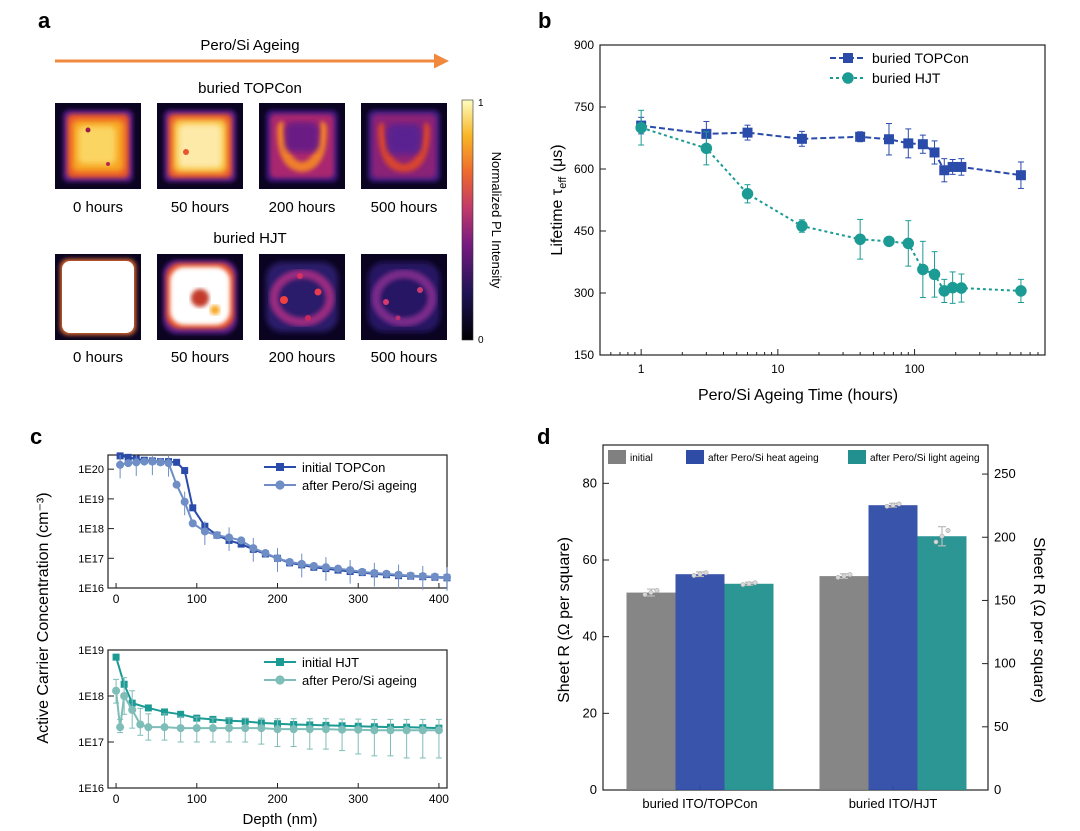 This screenshot has width=1080, height=831. Describe the element at coordinates (925, 458) in the screenshot. I see `d-legend-label: after Pero/Si light ageing` at that location.